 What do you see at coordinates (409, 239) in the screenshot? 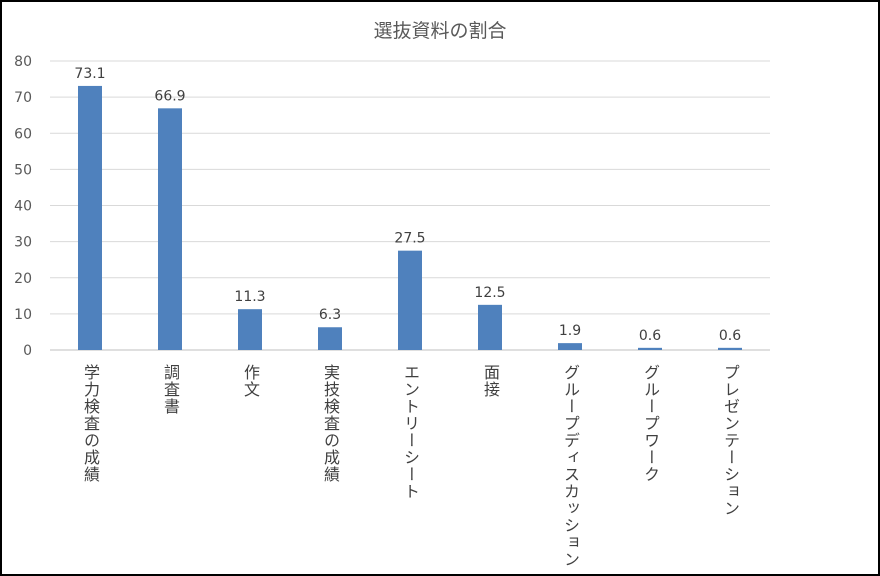
I see `data-label: 27.5` at bounding box center [409, 239].